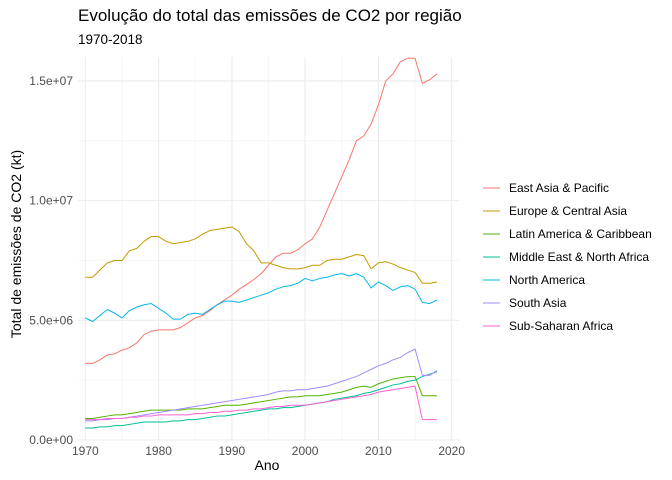  I want to click on y-tick-label: 1.0e+07, so click(51, 201).